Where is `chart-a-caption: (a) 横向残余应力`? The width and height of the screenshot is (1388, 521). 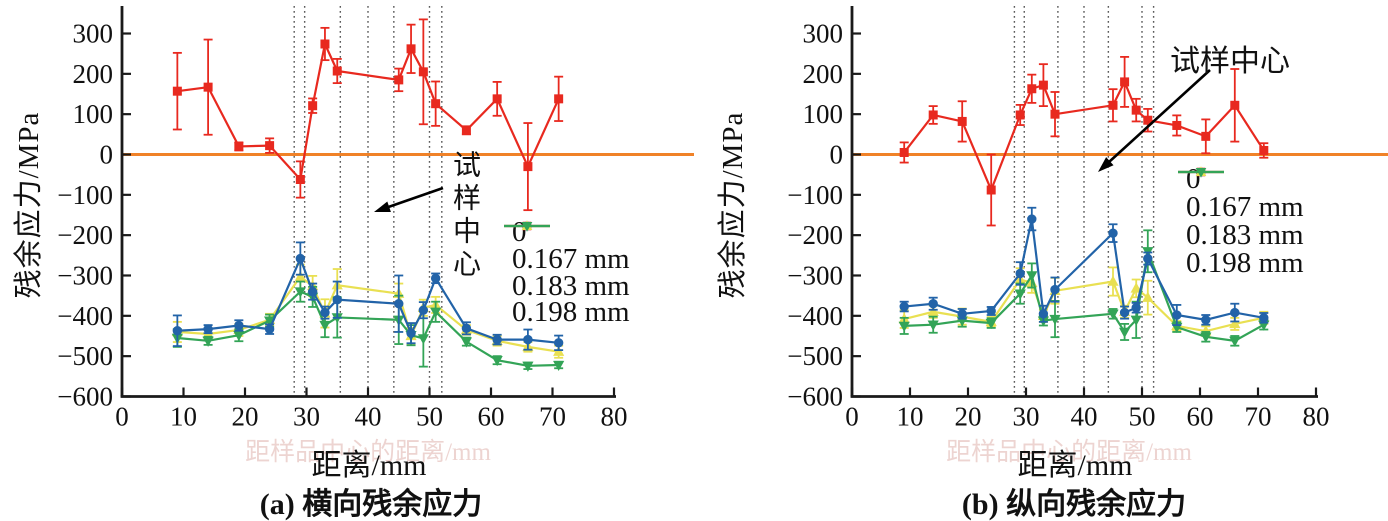 chart-a-caption: (a) 横向残余应力 is located at coordinates (371, 504).